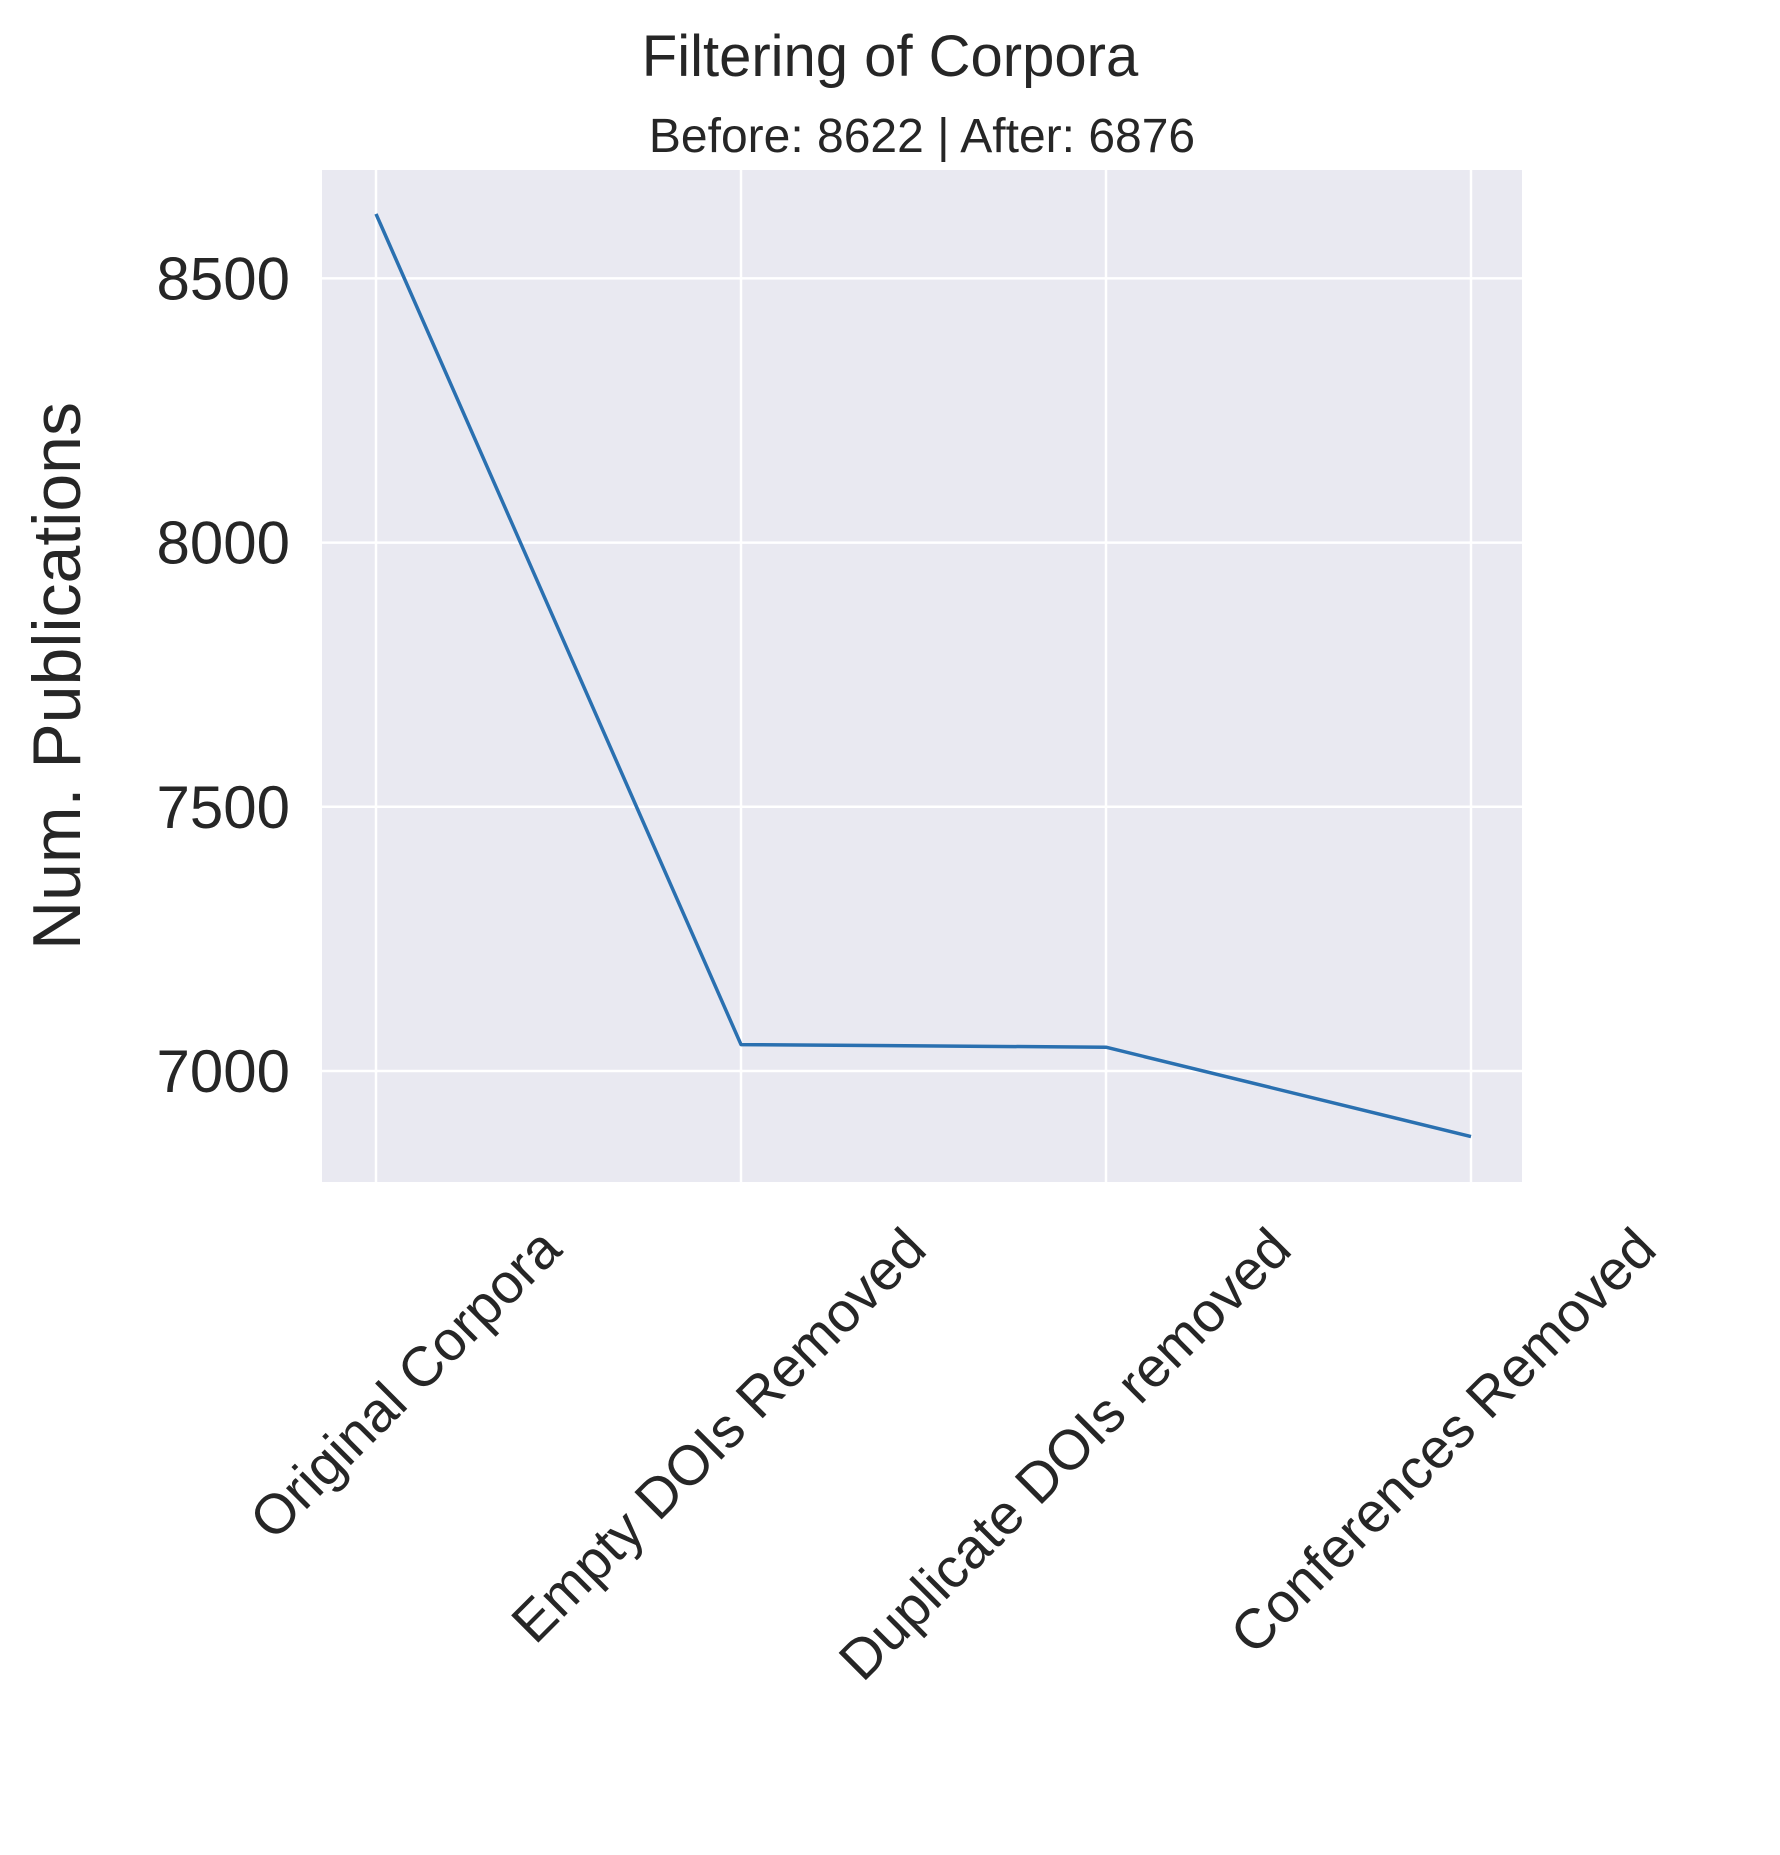 This screenshot has width=1780, height=1855. Describe the element at coordinates (223, 278) in the screenshot. I see `y-tick-label: 8500` at that location.